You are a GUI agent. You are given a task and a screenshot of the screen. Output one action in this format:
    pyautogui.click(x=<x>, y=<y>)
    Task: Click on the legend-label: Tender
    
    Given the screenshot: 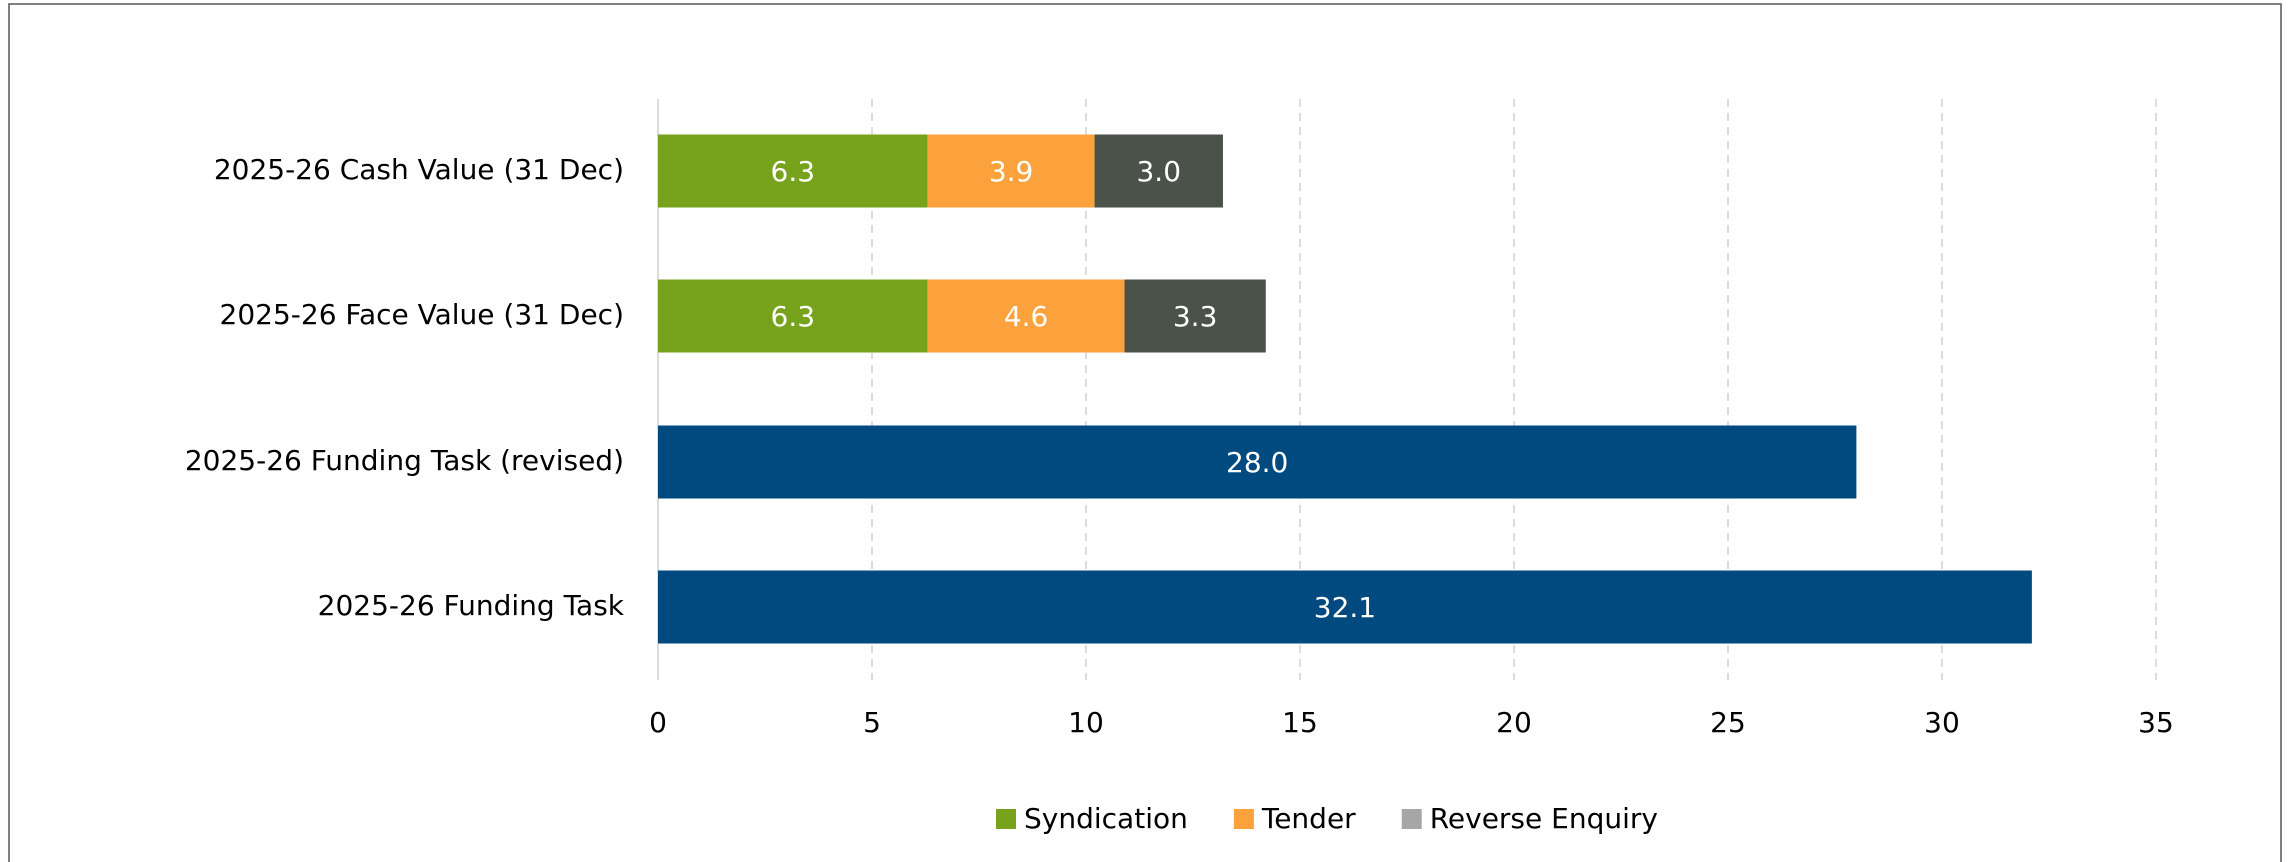 What is the action you would take?
    pyautogui.click(x=1308, y=818)
    